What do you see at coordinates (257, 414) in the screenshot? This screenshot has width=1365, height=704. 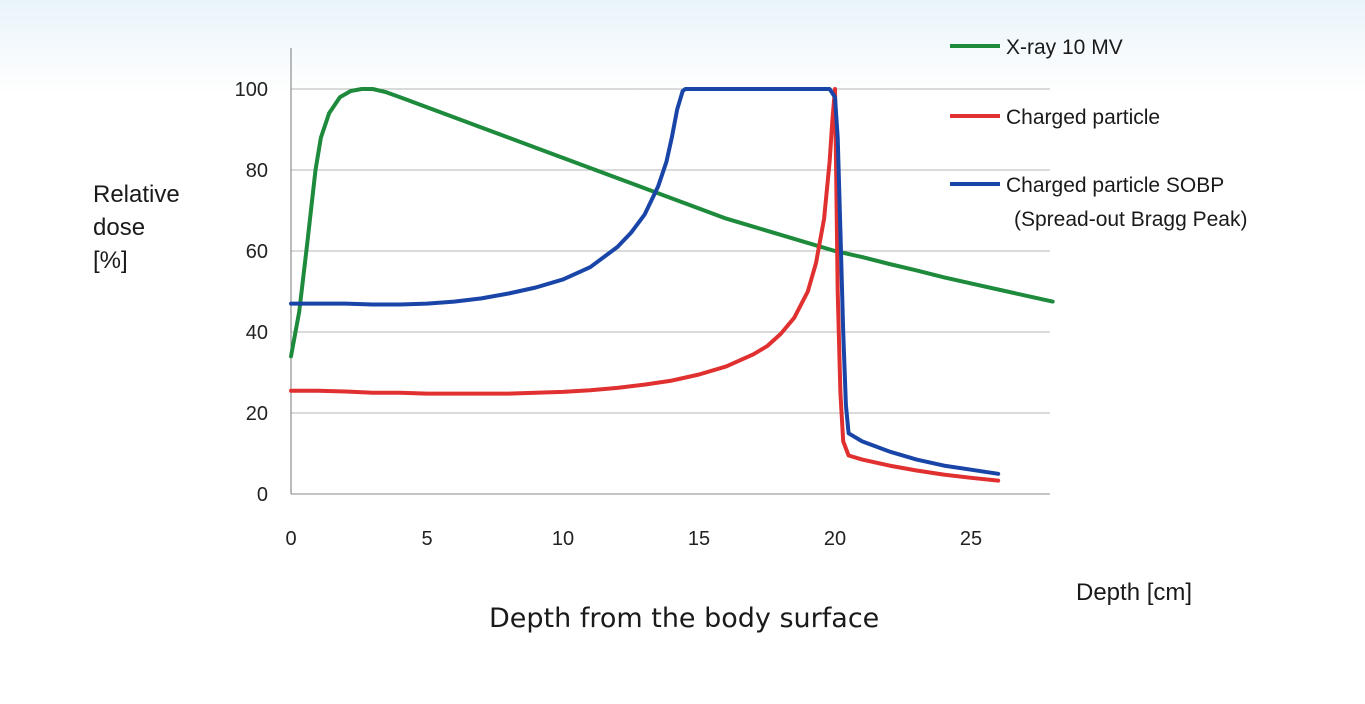 I see `y-tick-label-20: 20` at bounding box center [257, 414].